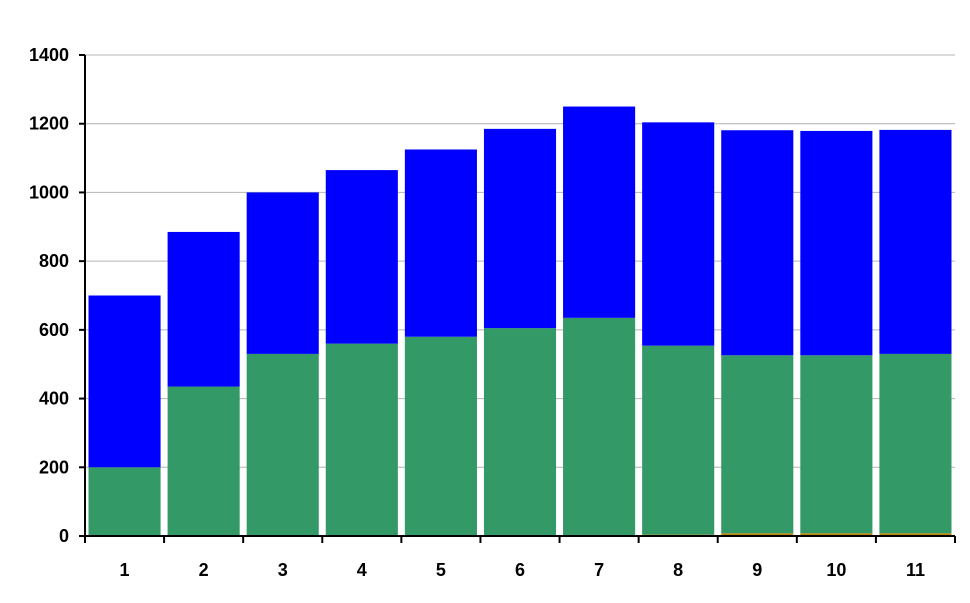  I want to click on x-tick-label: 5, so click(441, 570).